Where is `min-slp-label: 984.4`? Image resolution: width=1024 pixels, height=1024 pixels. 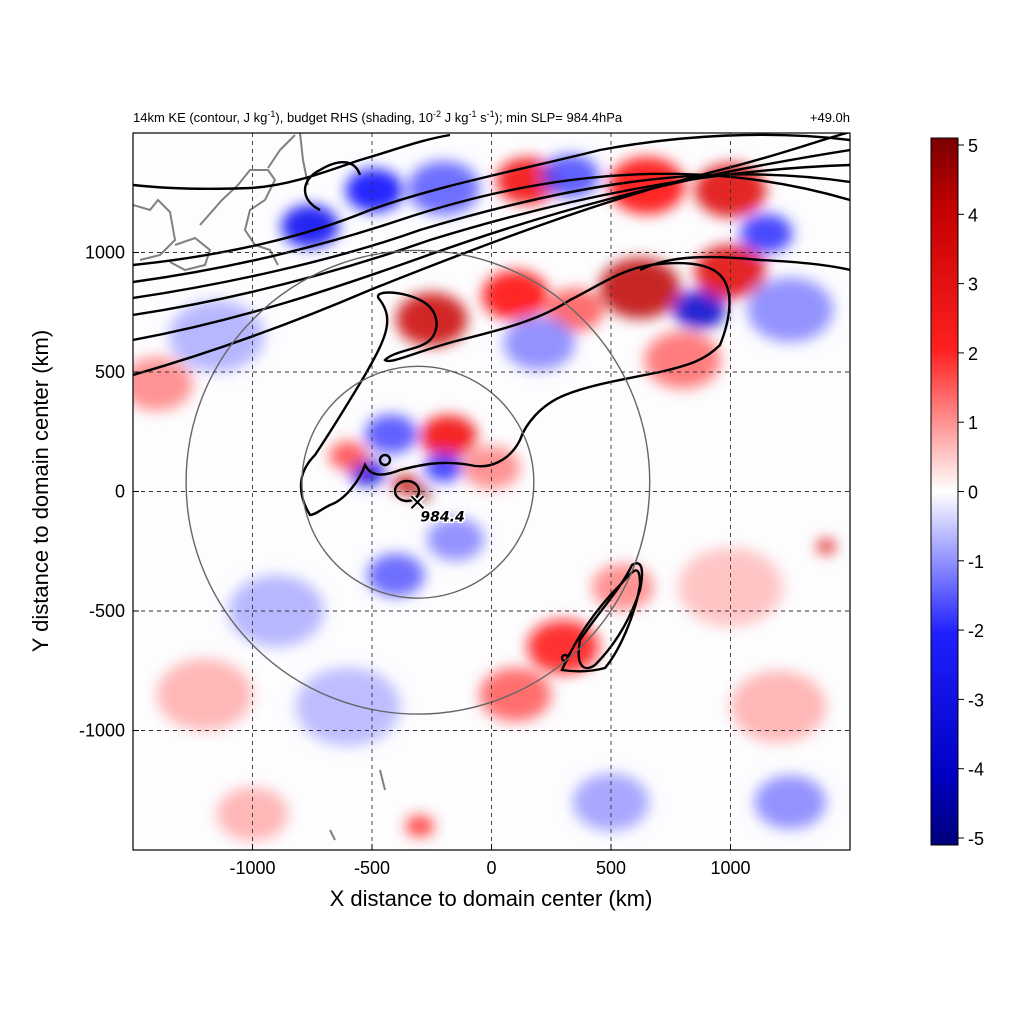
min-slp-label: 984.4 is located at coordinates (442, 517).